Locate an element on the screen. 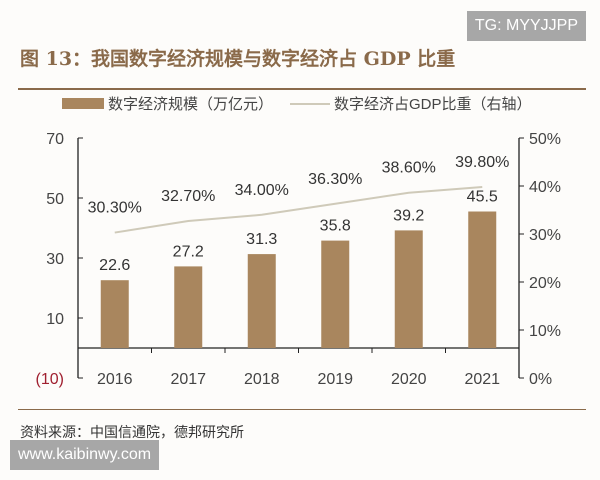 The height and width of the screenshot is (480, 600). left-tick-label: 30 is located at coordinates (55, 259).